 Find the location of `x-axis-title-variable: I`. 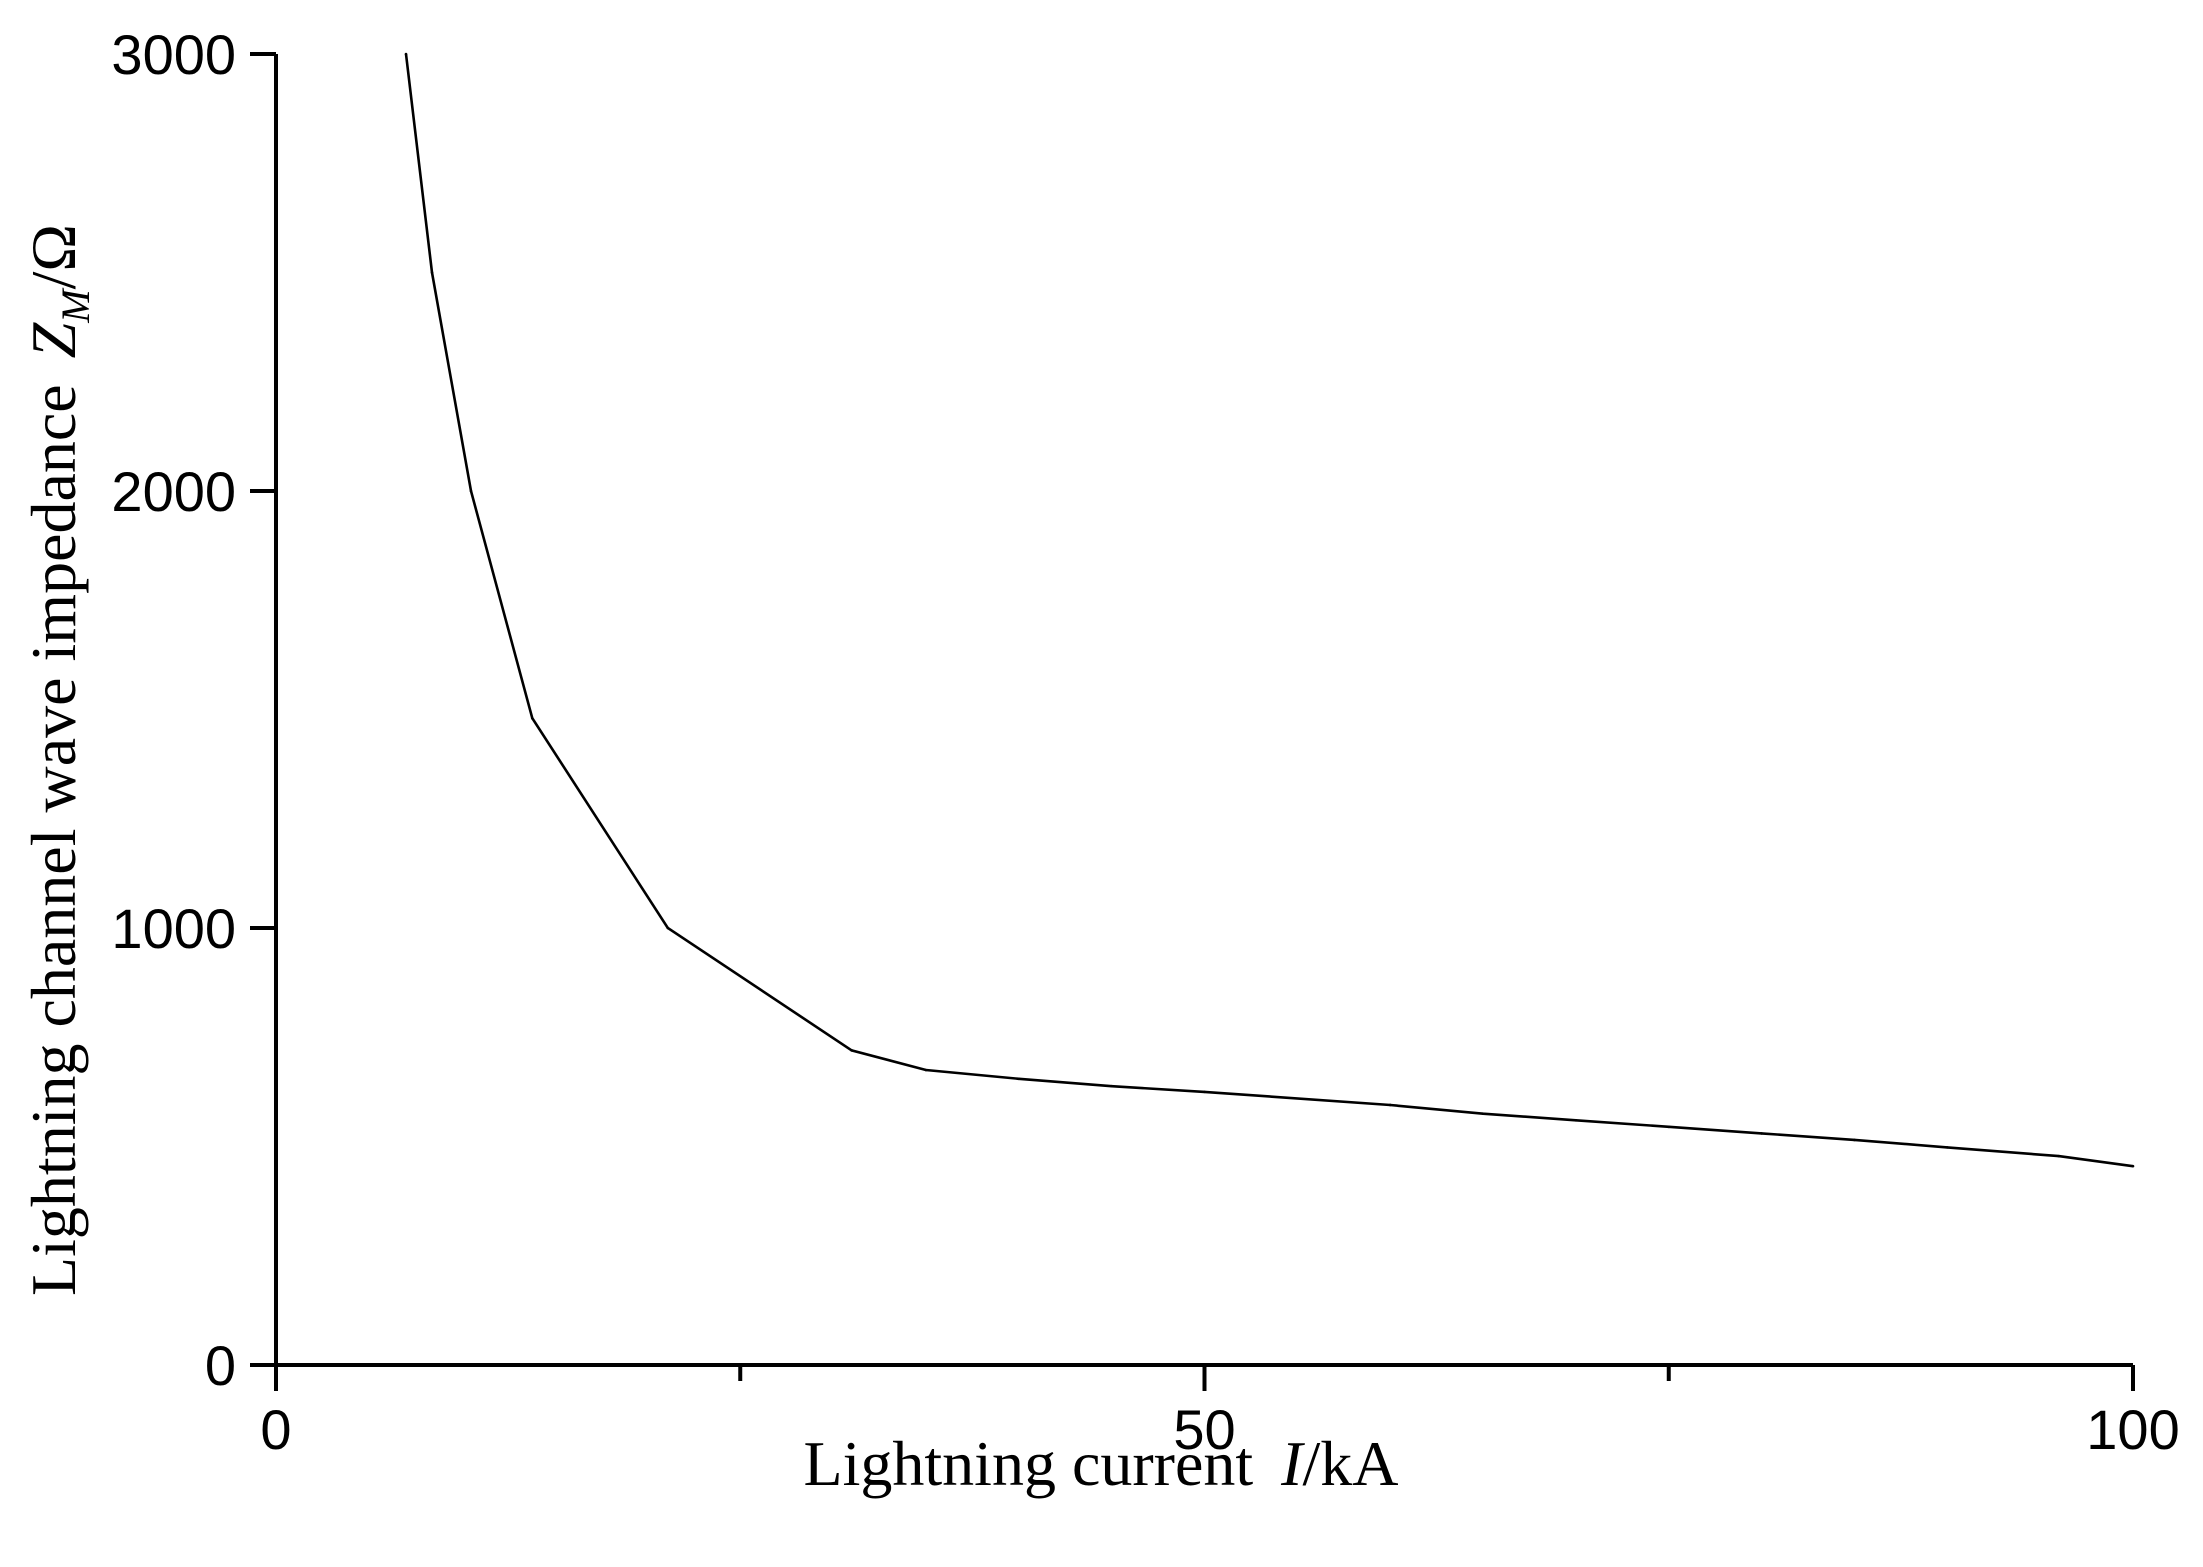

x-axis-title-variable: I is located at coordinates (1292, 1463).